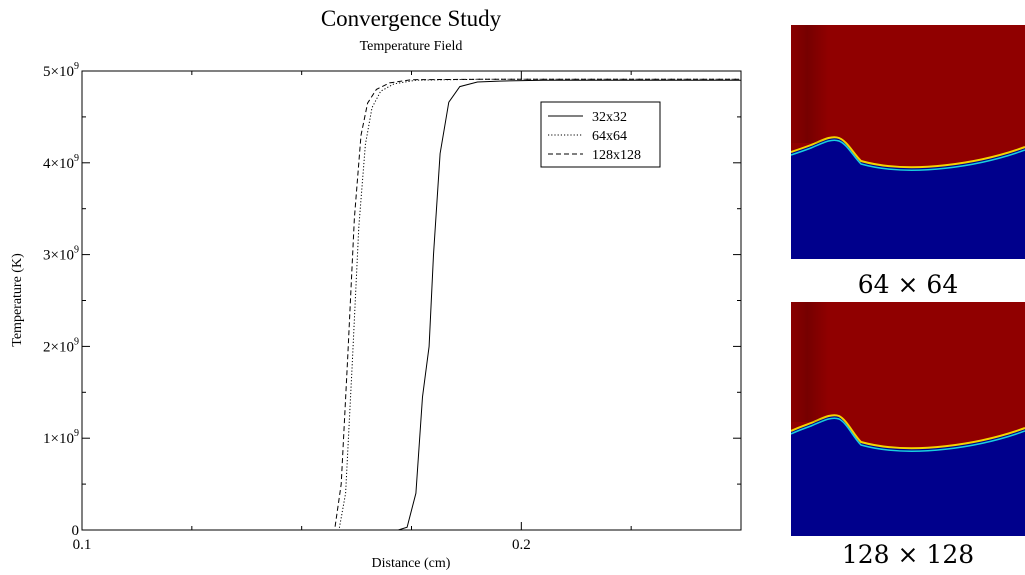 Image resolution: width=1025 pixels, height=575 pixels. I want to click on legend-label: 128x128, so click(616, 155).